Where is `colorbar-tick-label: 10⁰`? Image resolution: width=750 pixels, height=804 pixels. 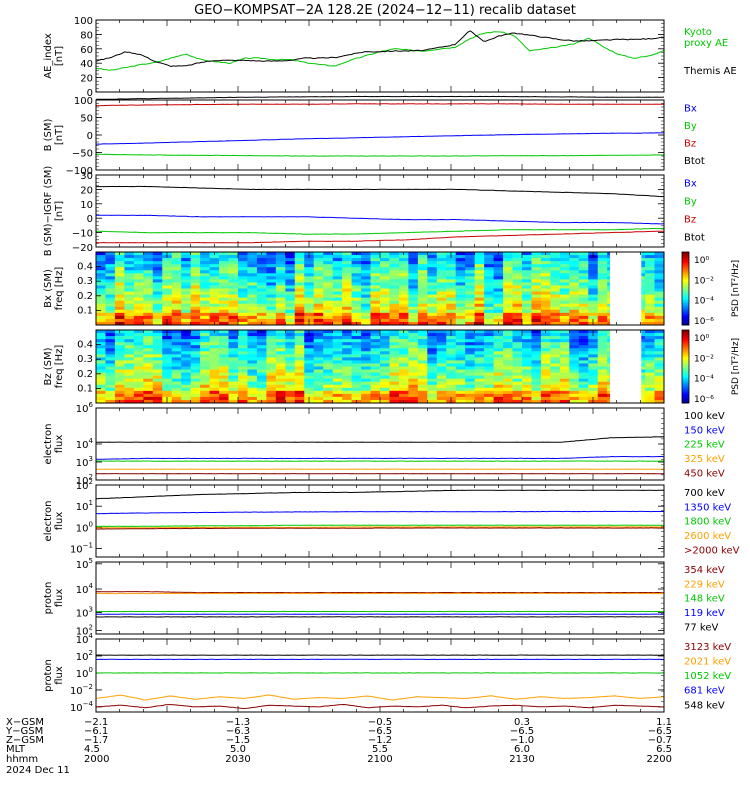
colorbar-tick-label: 10⁰ is located at coordinates (701, 261).